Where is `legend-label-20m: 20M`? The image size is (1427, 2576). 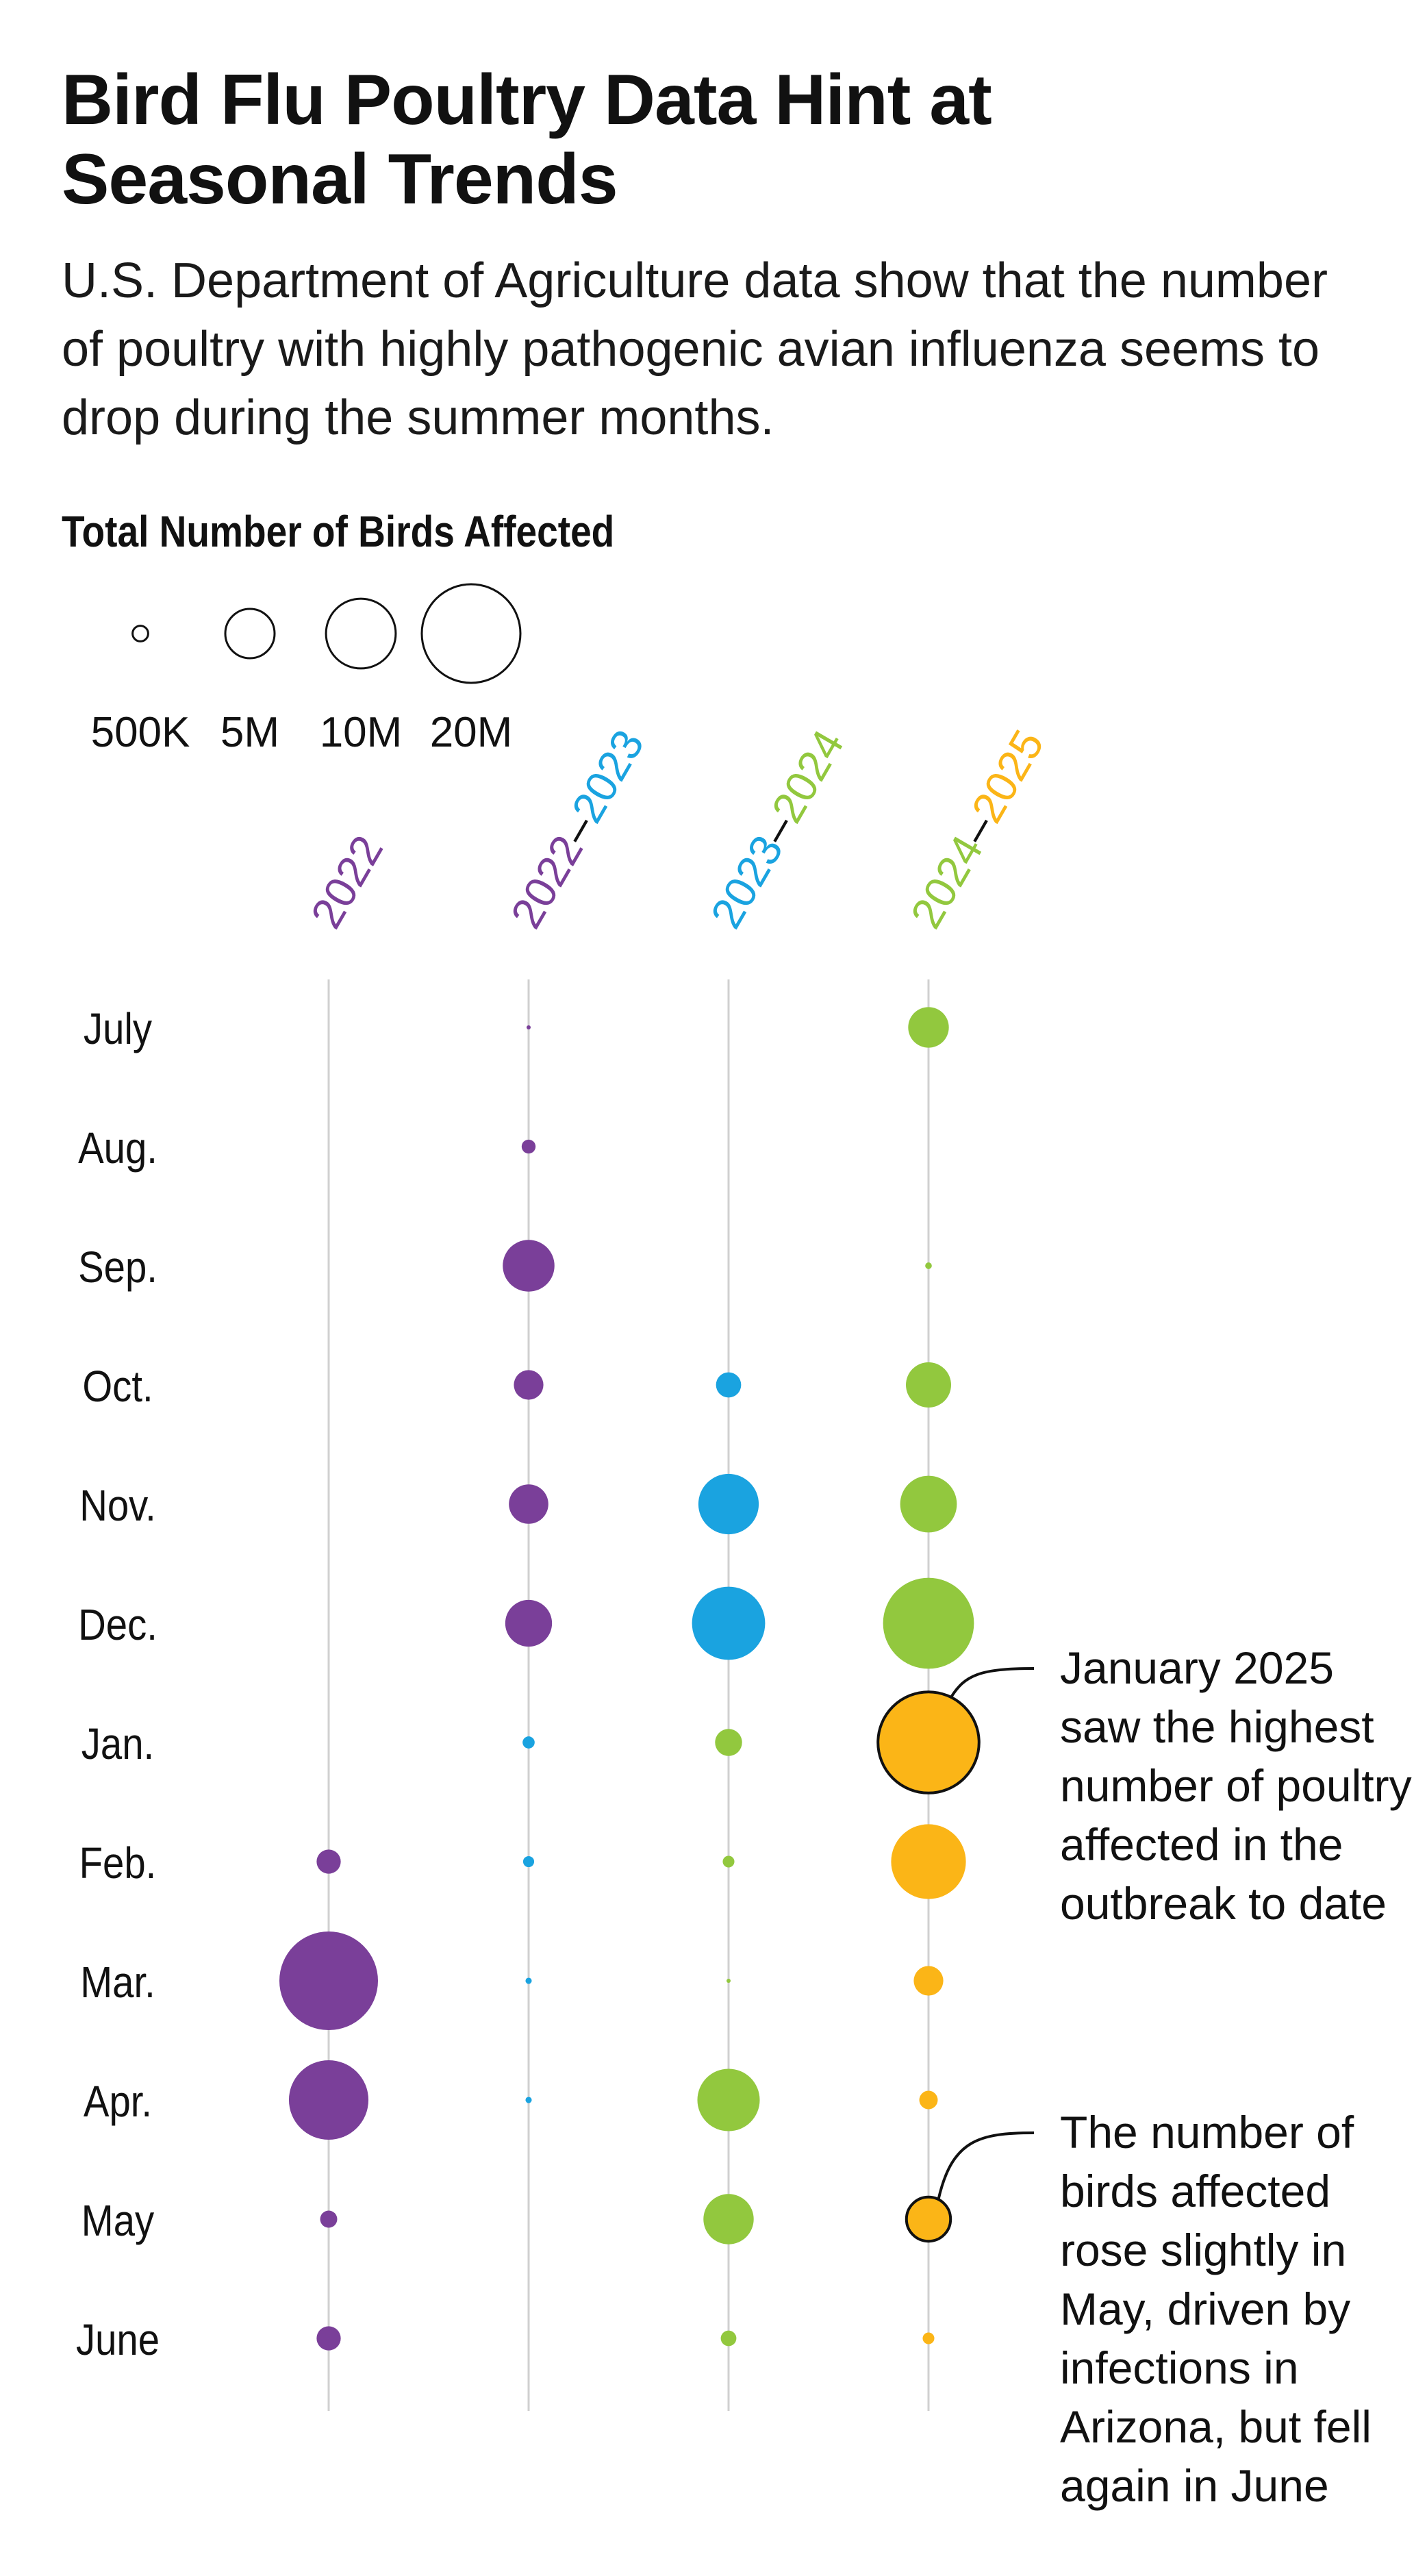 legend-label-20m: 20M is located at coordinates (471, 732).